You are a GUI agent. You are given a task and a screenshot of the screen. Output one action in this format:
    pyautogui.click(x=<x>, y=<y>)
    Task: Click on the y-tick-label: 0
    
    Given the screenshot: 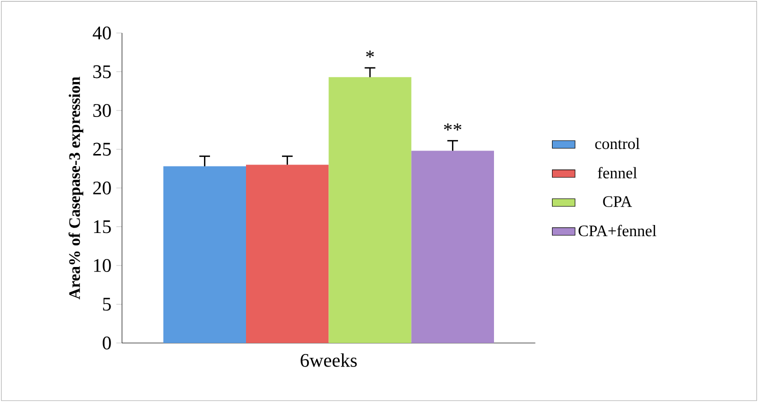 What is the action you would take?
    pyautogui.click(x=106, y=343)
    